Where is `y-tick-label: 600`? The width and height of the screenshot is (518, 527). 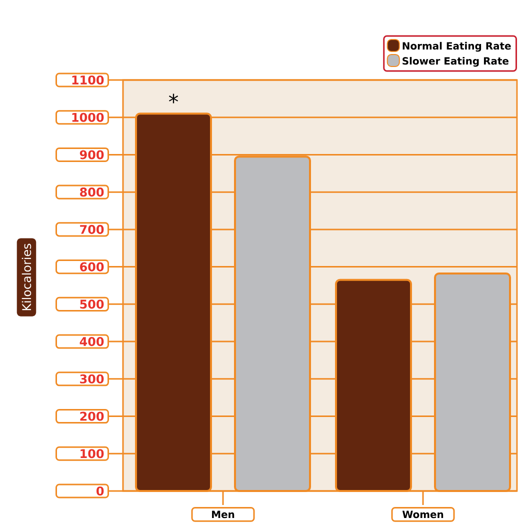
y-tick-label: 600 is located at coordinates (92, 267).